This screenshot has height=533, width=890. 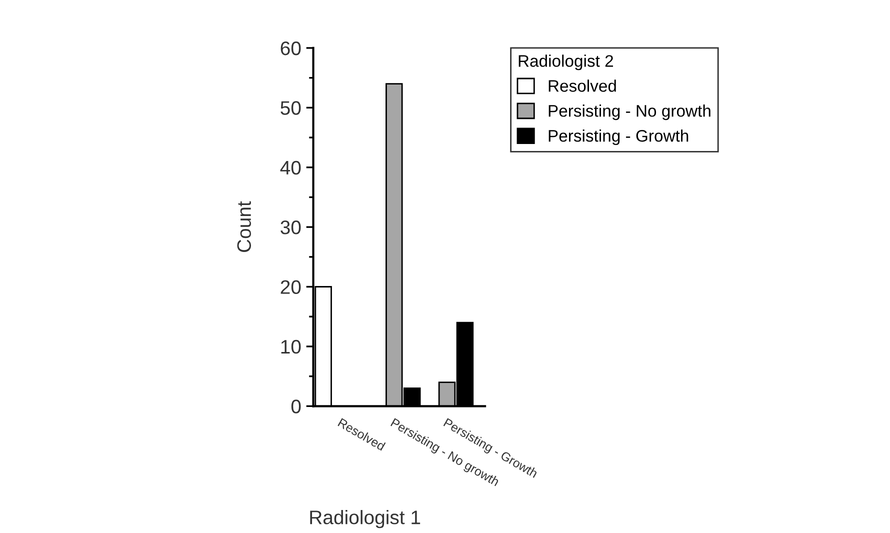 I want to click on x-axis-title: Radiologist 1, so click(x=365, y=519).